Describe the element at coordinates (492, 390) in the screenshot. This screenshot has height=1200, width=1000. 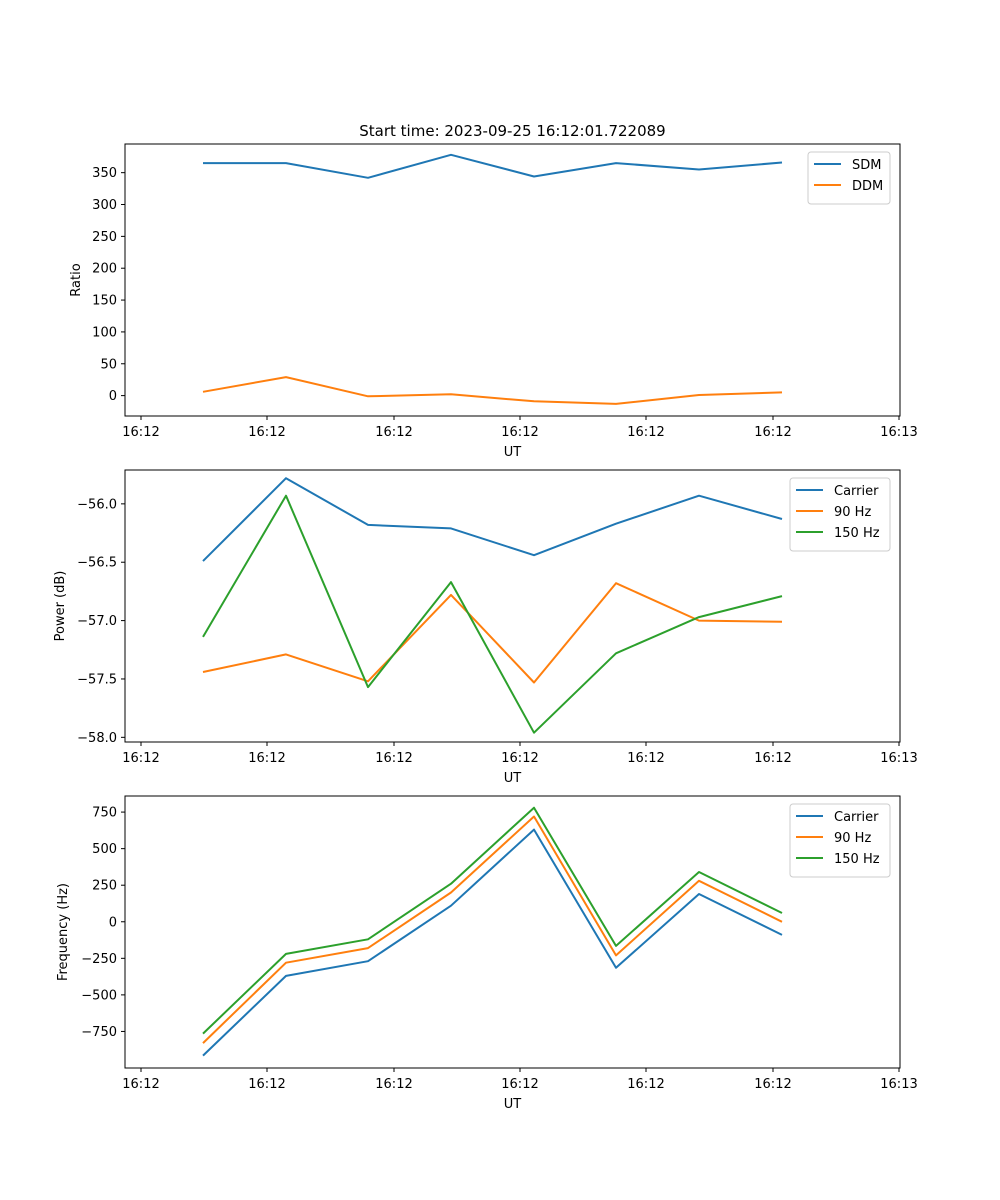
I see `series-line-ddm` at that location.